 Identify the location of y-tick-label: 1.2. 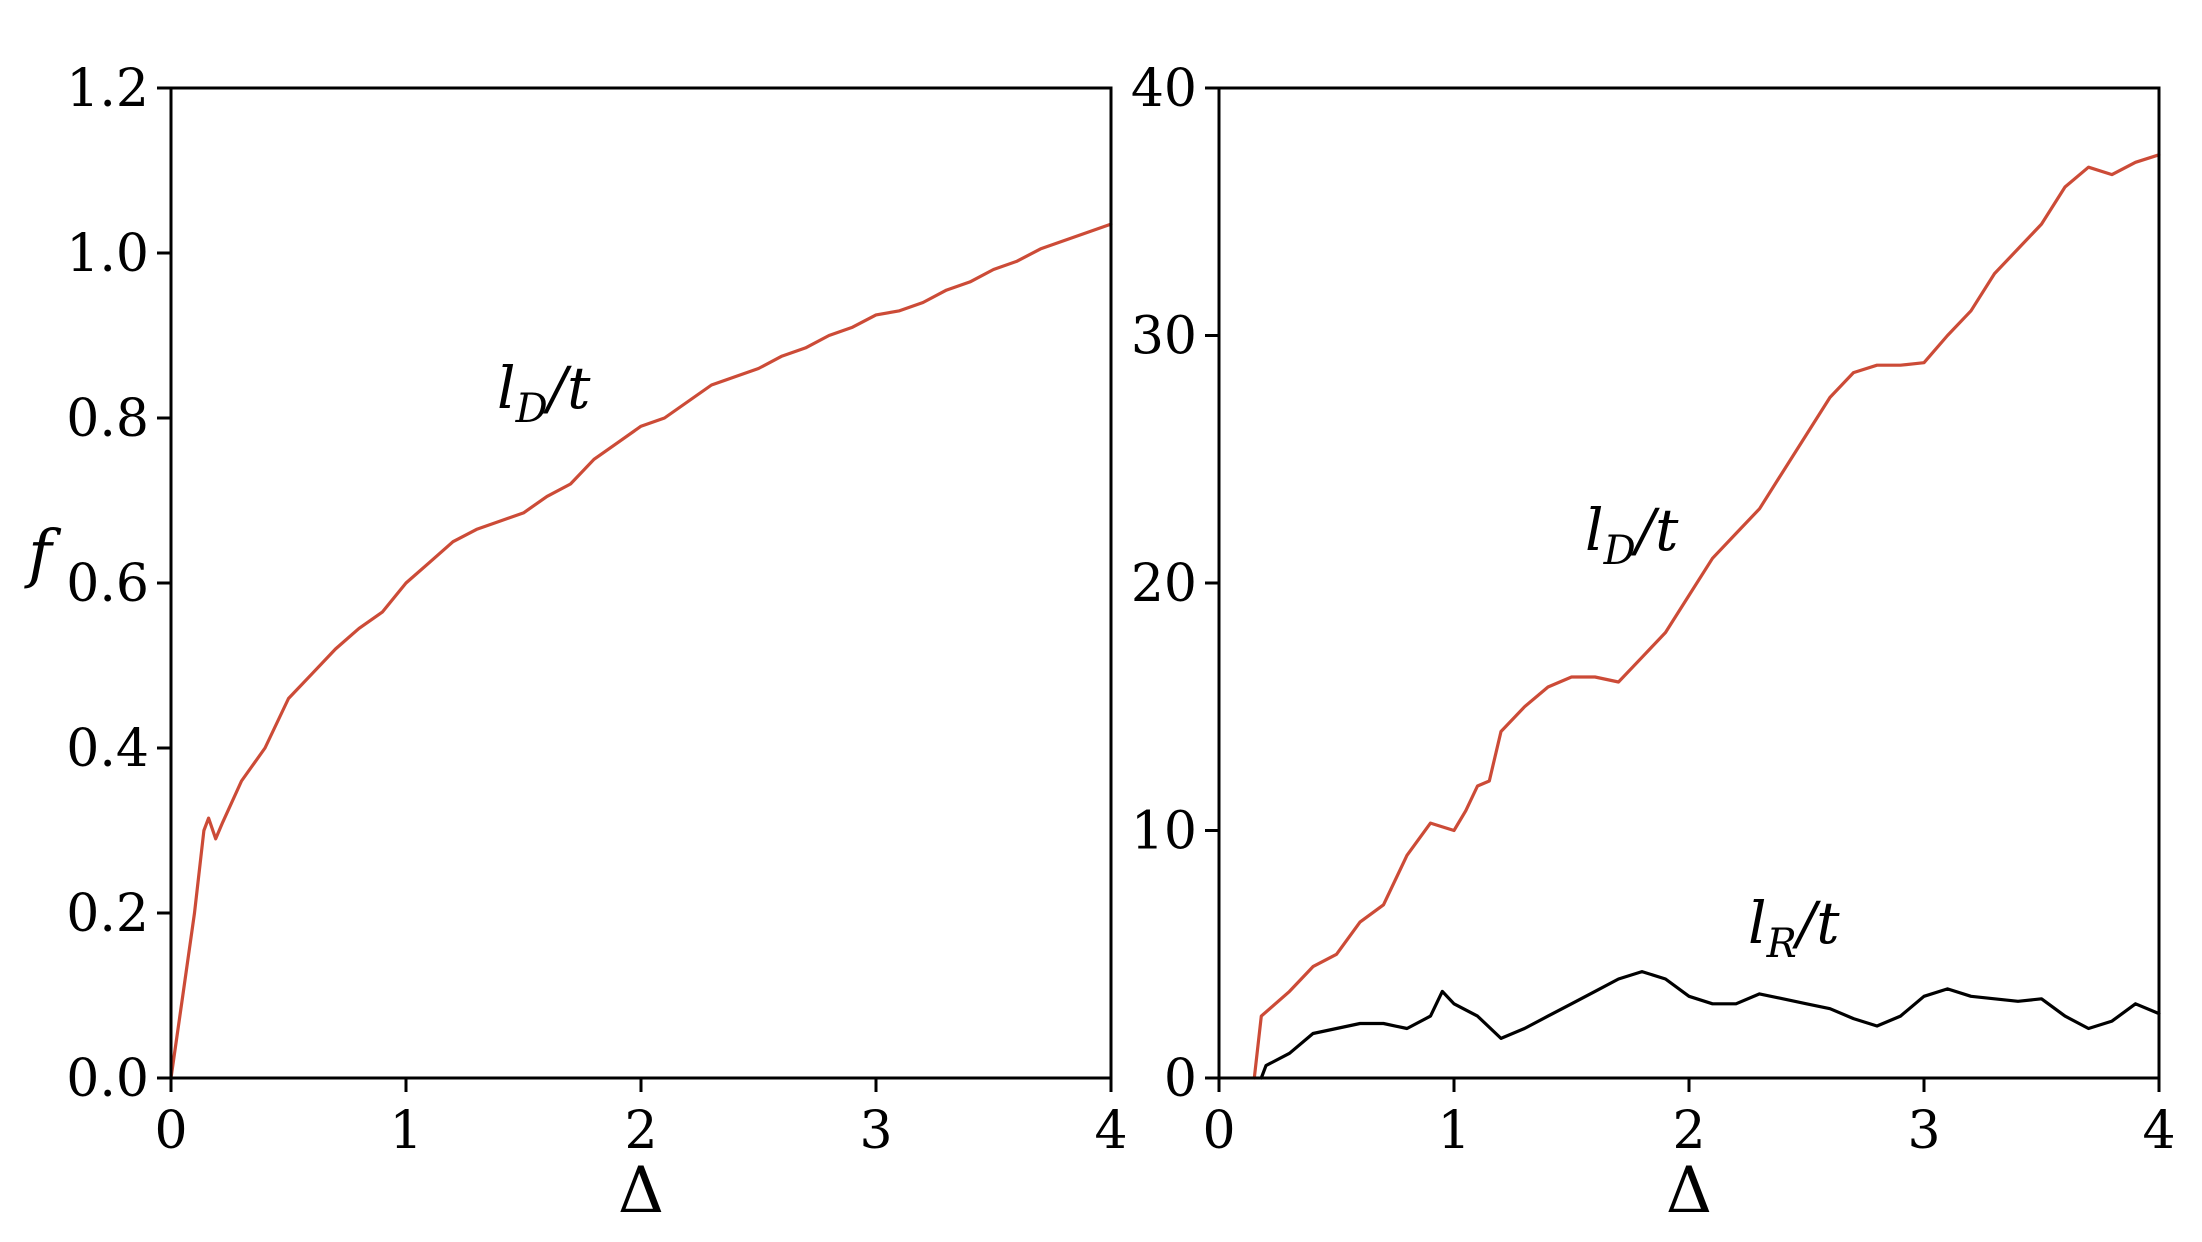
(107, 89).